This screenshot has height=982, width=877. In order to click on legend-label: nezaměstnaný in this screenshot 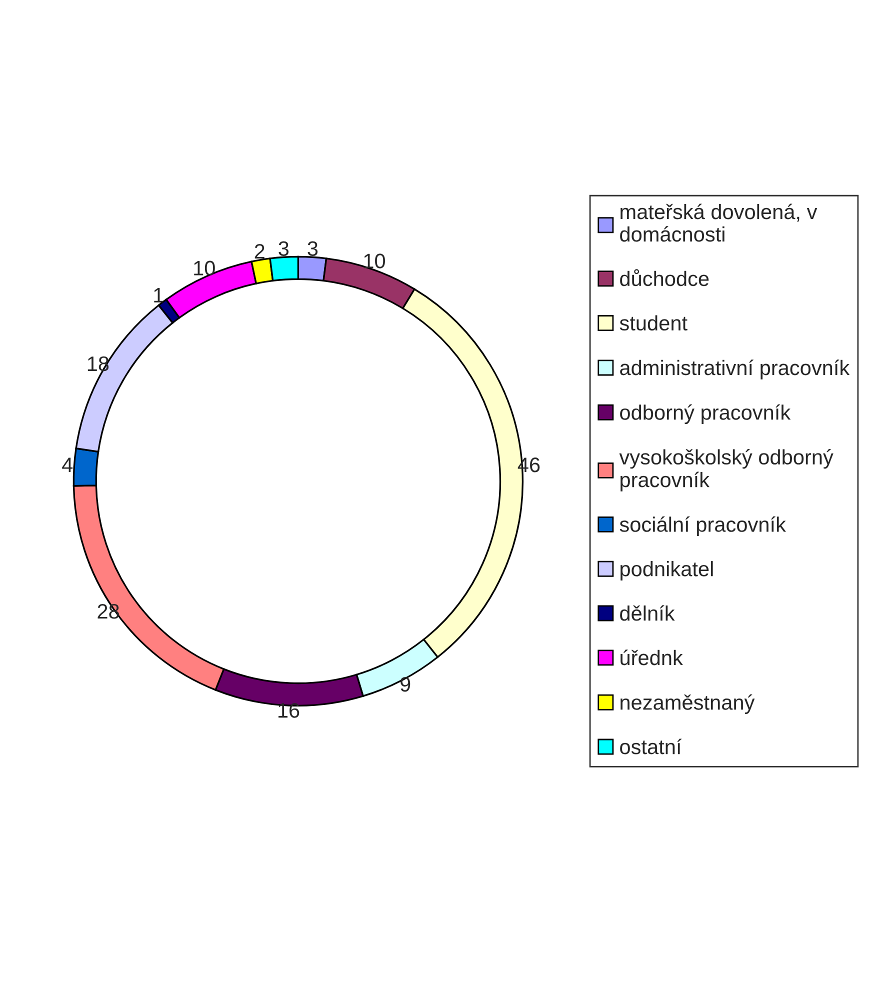, I will do `click(687, 704)`.